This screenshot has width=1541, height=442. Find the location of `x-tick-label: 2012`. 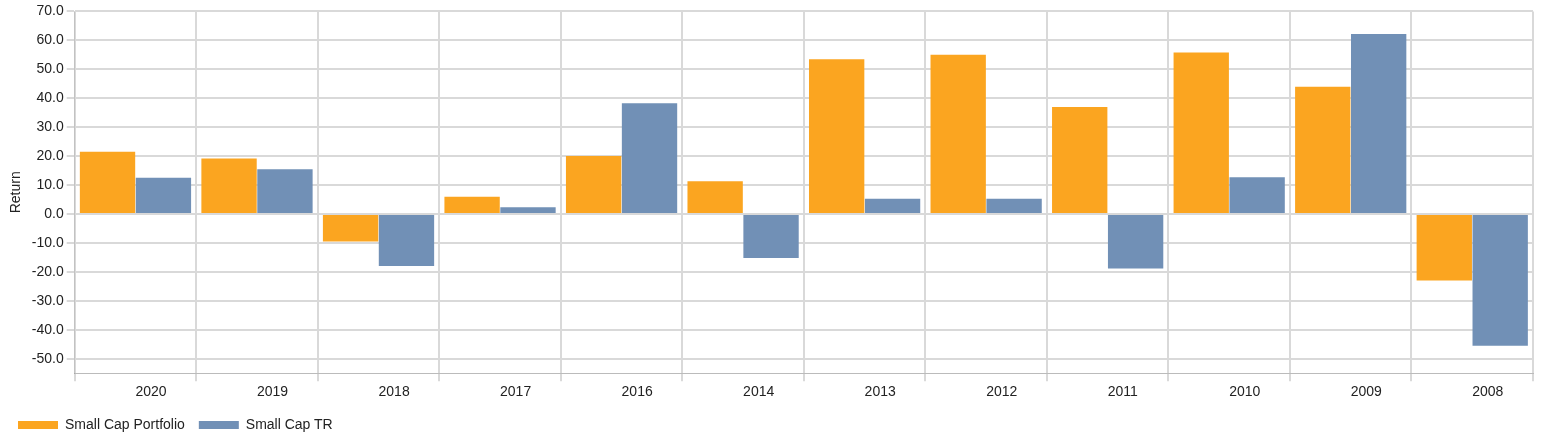

x-tick-label: 2012 is located at coordinates (1002, 391).